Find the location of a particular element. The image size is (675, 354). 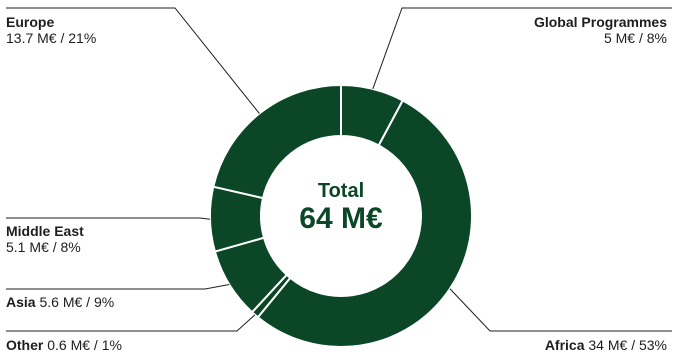

donut-center: Total 64 M€ is located at coordinates (341, 208).